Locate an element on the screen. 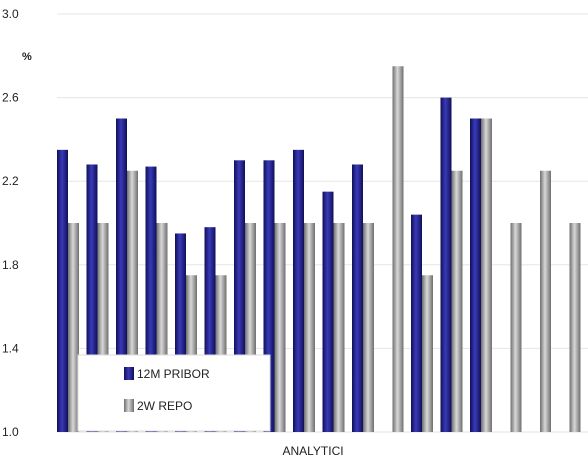 The width and height of the screenshot is (588, 465). y-tick-label: 1.4 is located at coordinates (10, 348).